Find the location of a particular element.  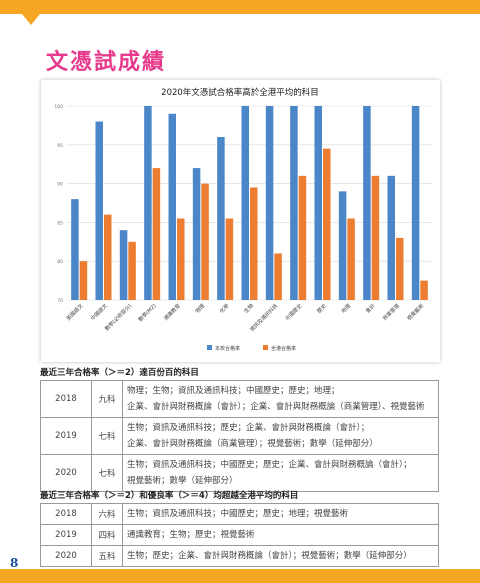

y-tick-label: 100 is located at coordinates (58, 107).